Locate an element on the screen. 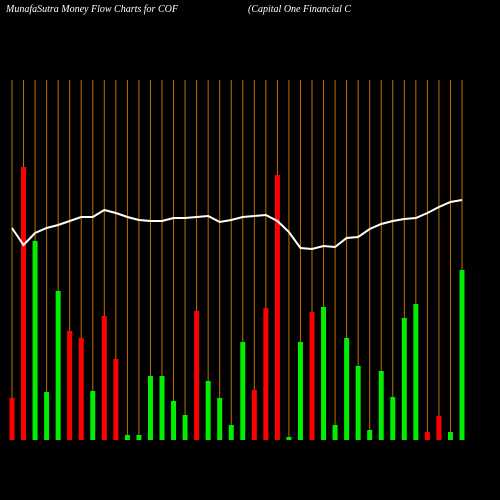 This screenshot has height=500, width=500. chart-title: MunafaSutra Money Flow Charts for COF is located at coordinates (92, 9).